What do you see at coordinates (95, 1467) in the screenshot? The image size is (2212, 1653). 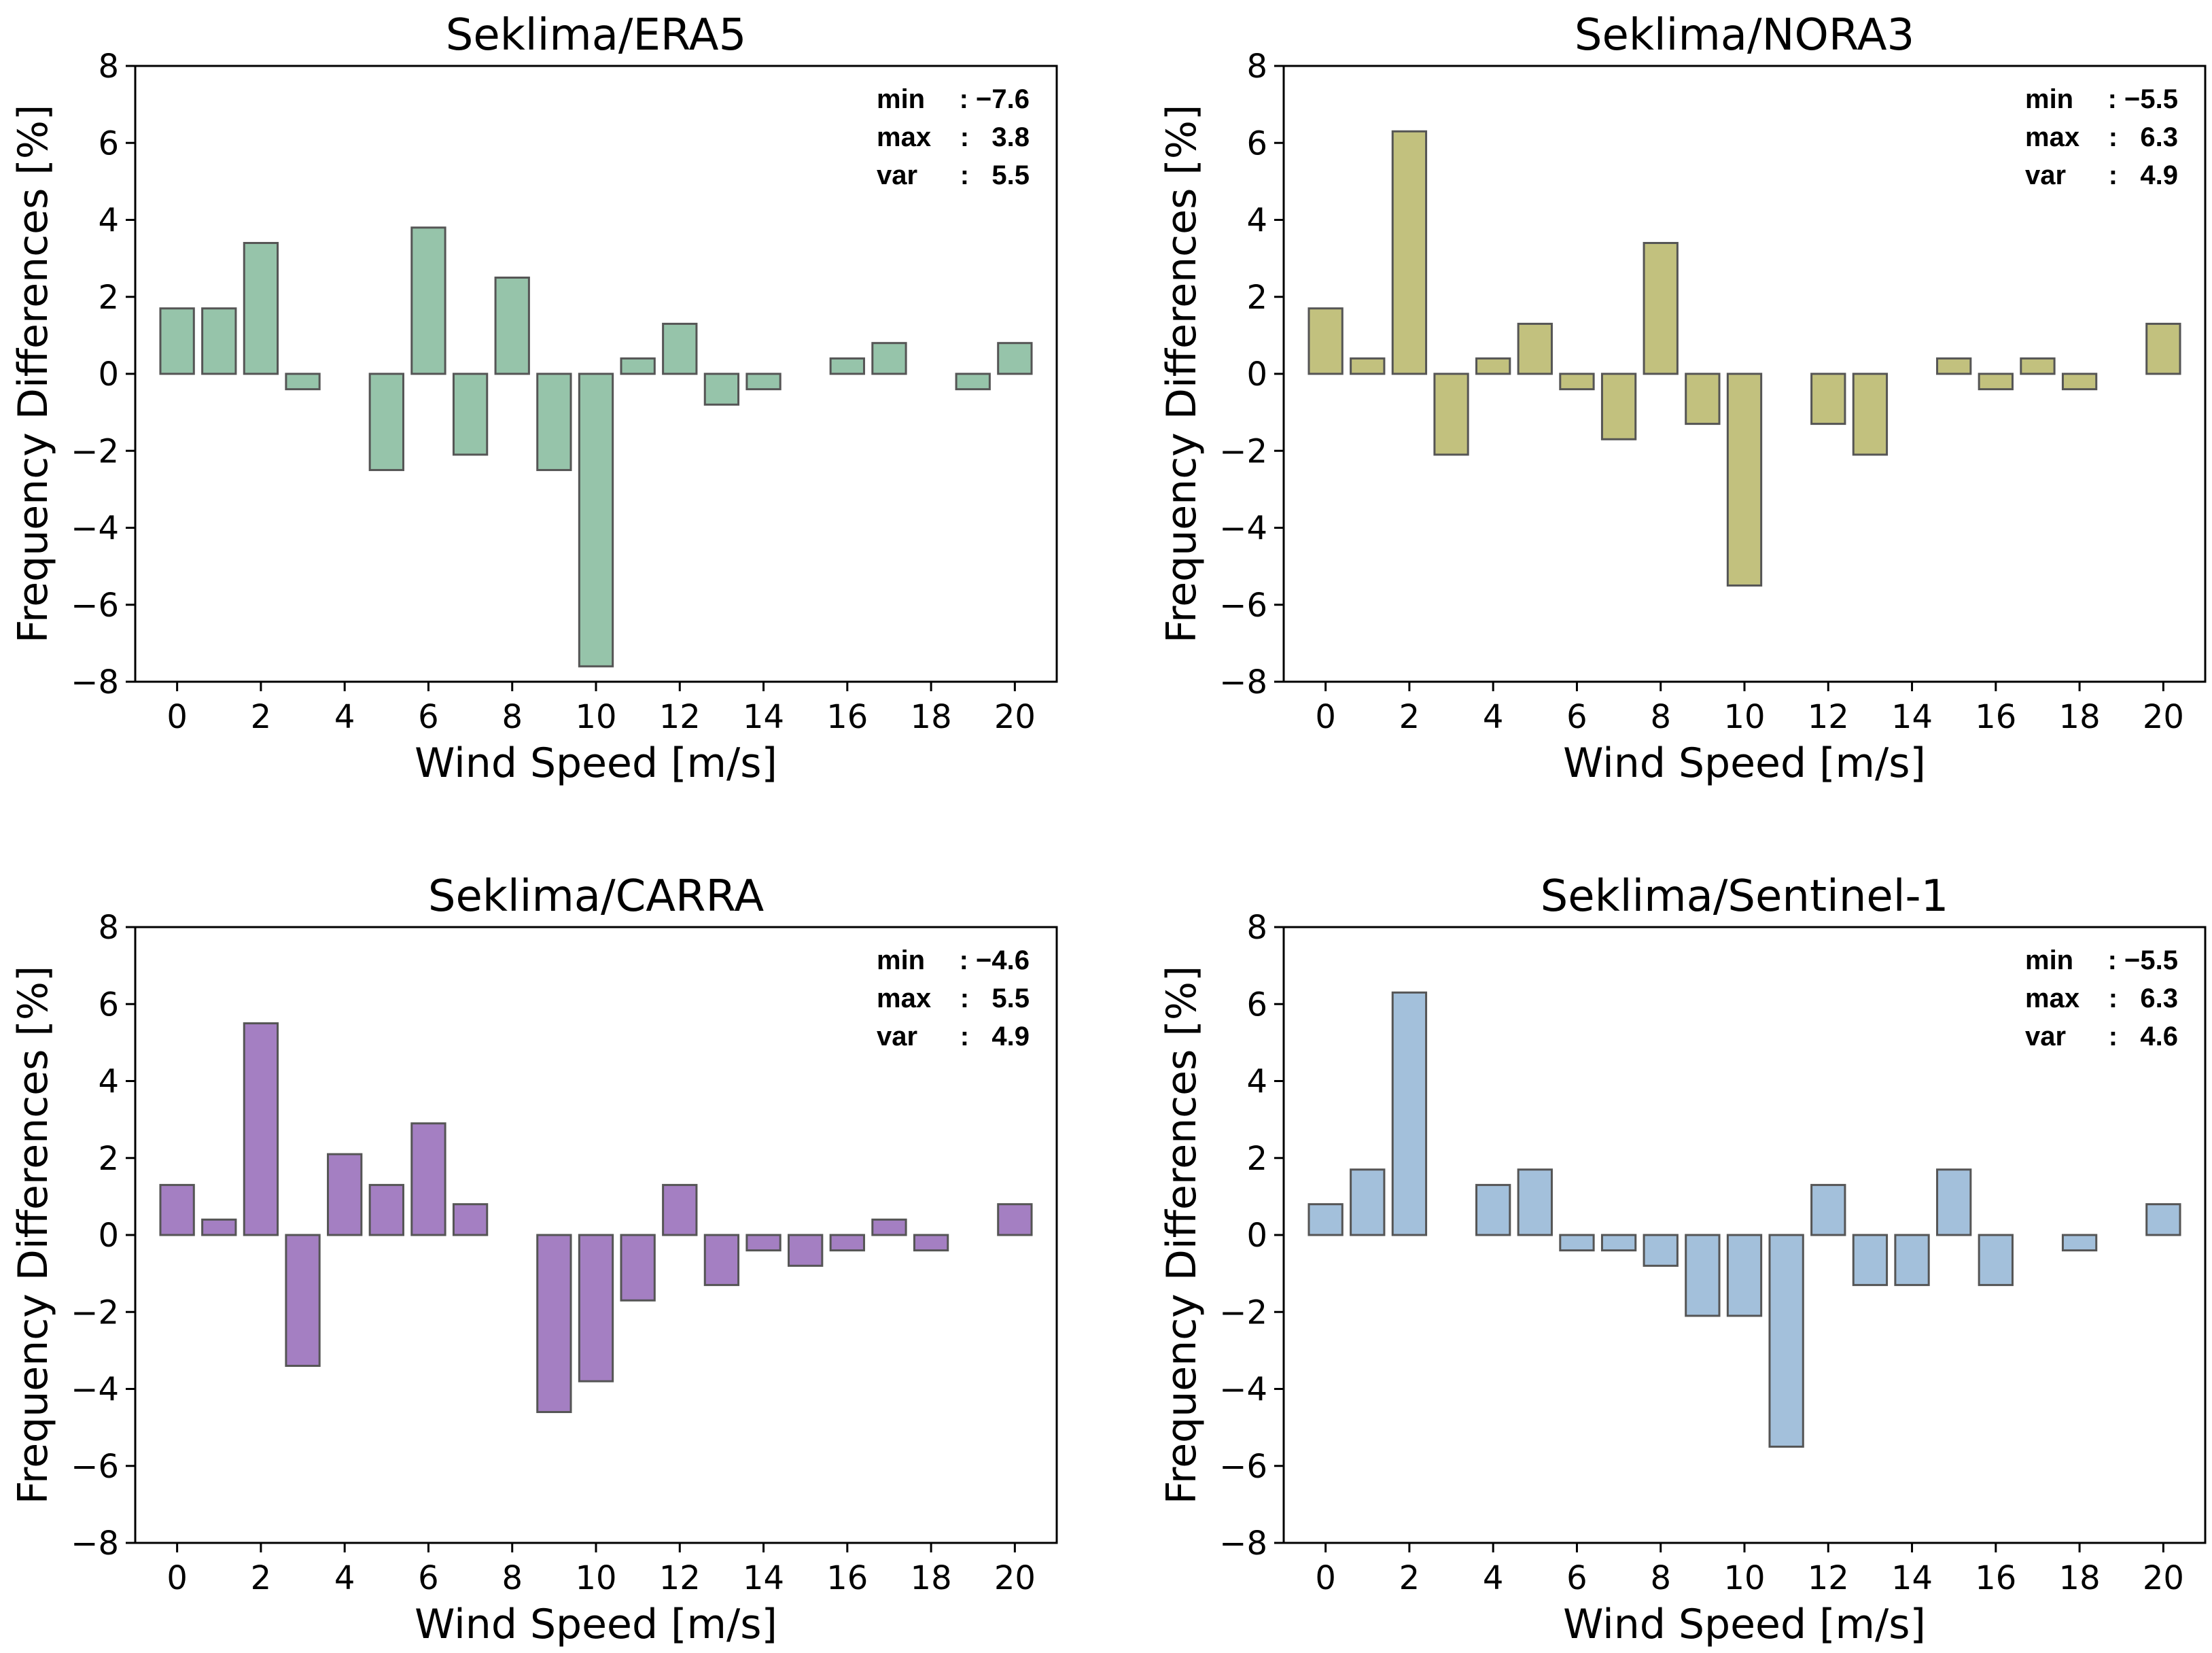 I see `y-tick-label: −6` at bounding box center [95, 1467].